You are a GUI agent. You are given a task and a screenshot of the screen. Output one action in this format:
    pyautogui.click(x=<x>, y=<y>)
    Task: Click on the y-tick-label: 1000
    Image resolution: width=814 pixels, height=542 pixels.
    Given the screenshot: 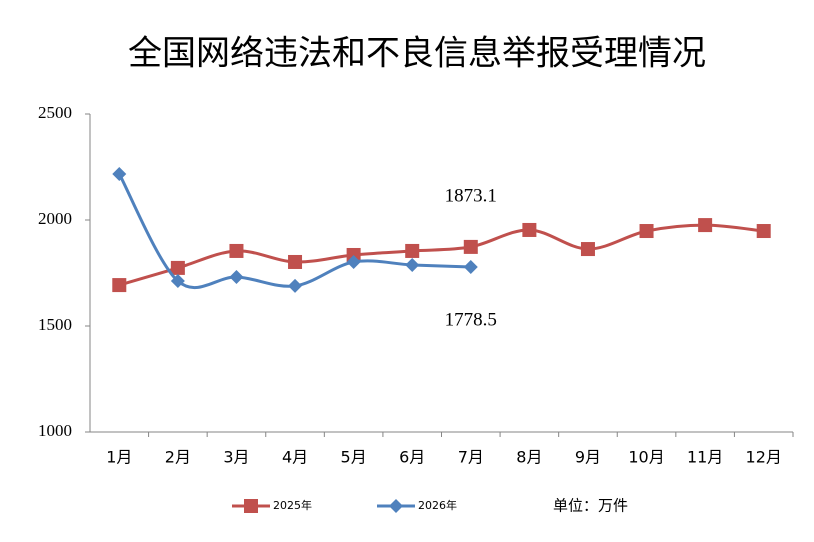 What is the action you would take?
    pyautogui.click(x=55, y=430)
    